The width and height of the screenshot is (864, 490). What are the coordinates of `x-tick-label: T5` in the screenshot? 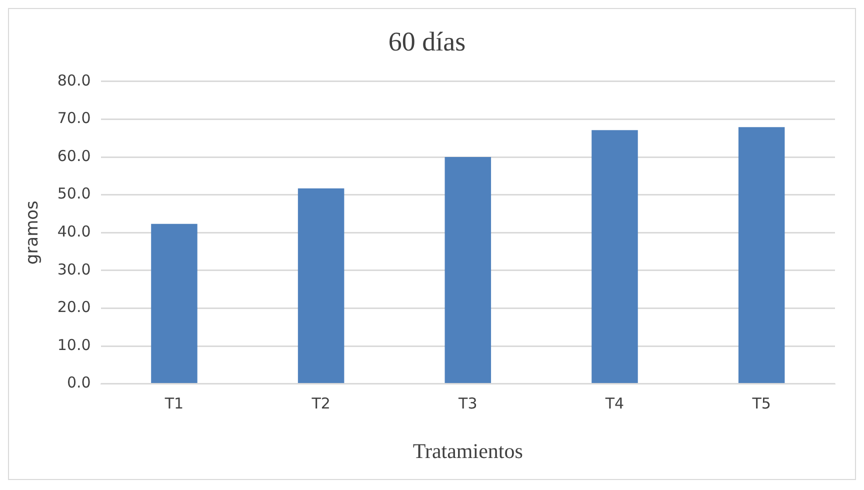 It's located at (761, 403).